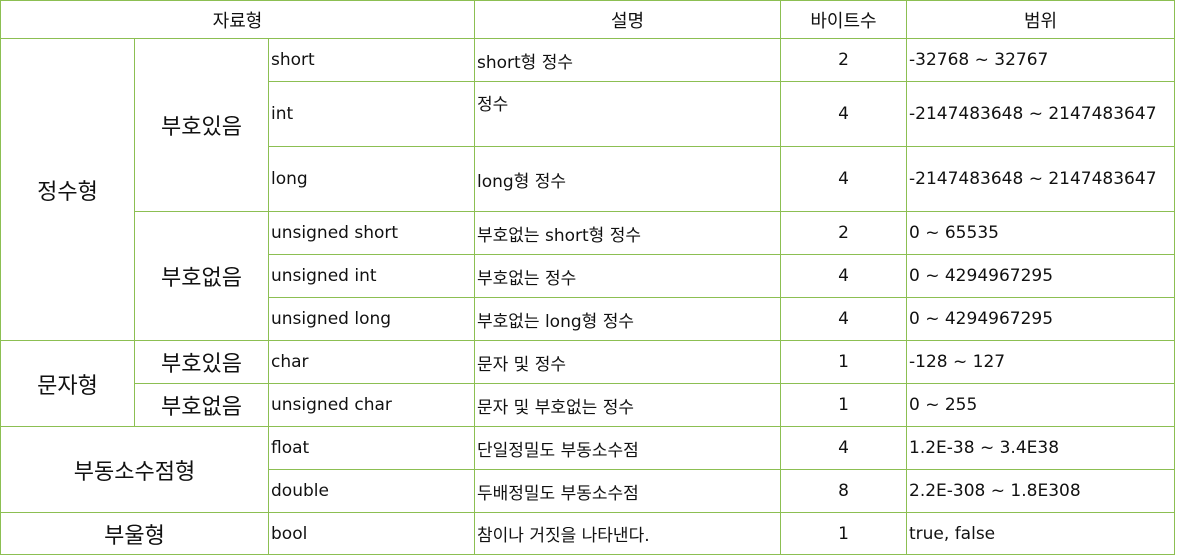 Image resolution: width=1177 pixels, height=556 pixels. I want to click on bytes-cell: 8, so click(843, 491).